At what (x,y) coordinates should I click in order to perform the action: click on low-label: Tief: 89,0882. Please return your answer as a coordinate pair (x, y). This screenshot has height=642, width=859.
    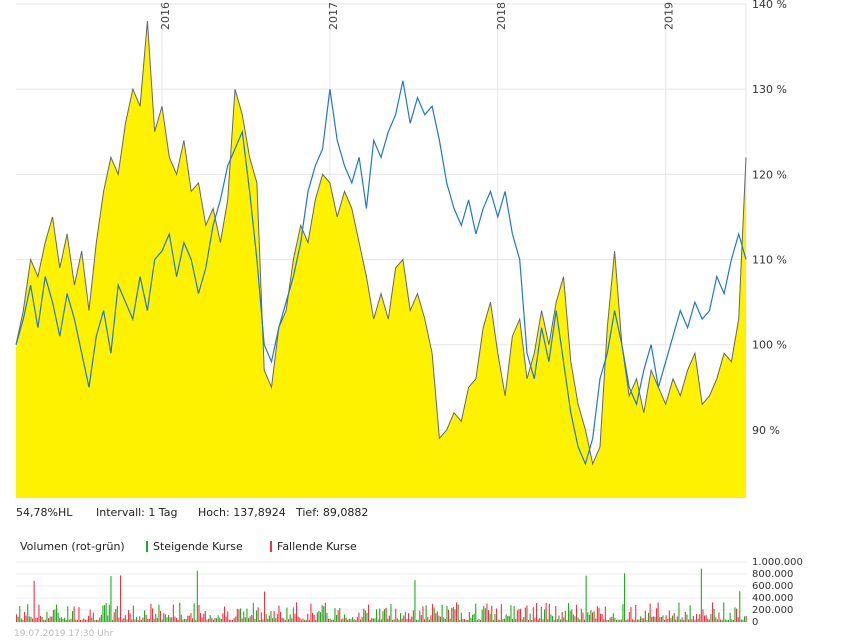
    Looking at the image, I should click on (331, 512).